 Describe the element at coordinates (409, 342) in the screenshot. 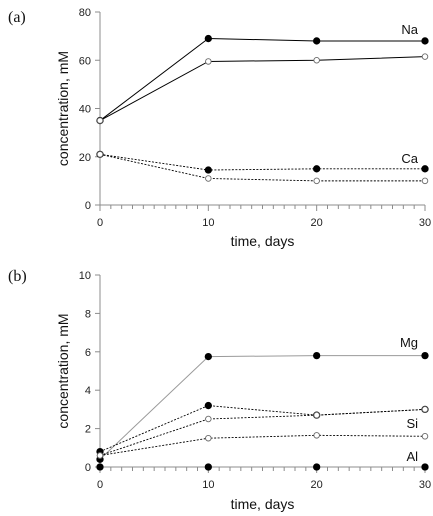

I see `series-label-mg: Mg` at that location.